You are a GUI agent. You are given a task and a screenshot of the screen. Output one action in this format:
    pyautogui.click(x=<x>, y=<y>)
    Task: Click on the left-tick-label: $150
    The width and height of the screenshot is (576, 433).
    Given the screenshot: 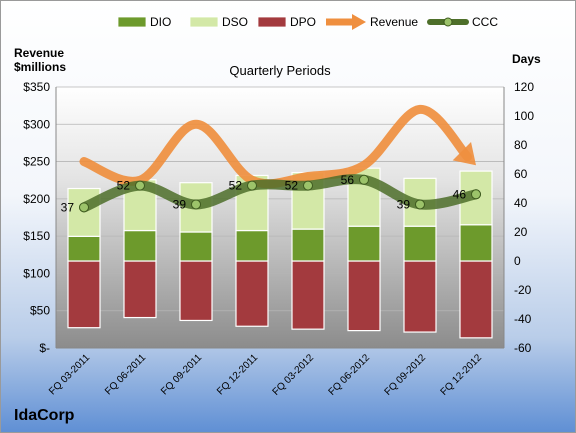 What is the action you would take?
    pyautogui.click(x=36, y=236)
    